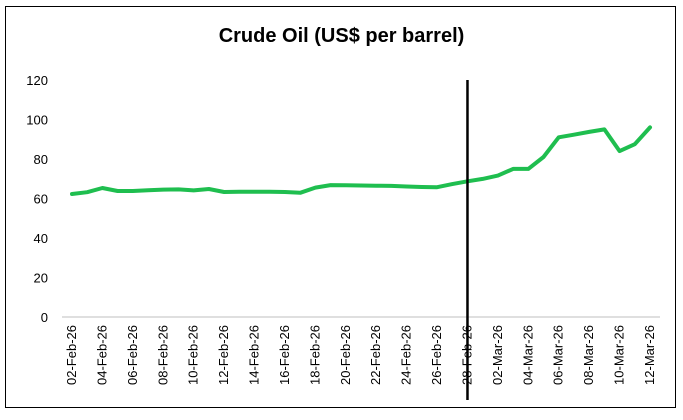 The height and width of the screenshot is (420, 683). I want to click on x-tick-label: 04-Feb-26, so click(101, 355).